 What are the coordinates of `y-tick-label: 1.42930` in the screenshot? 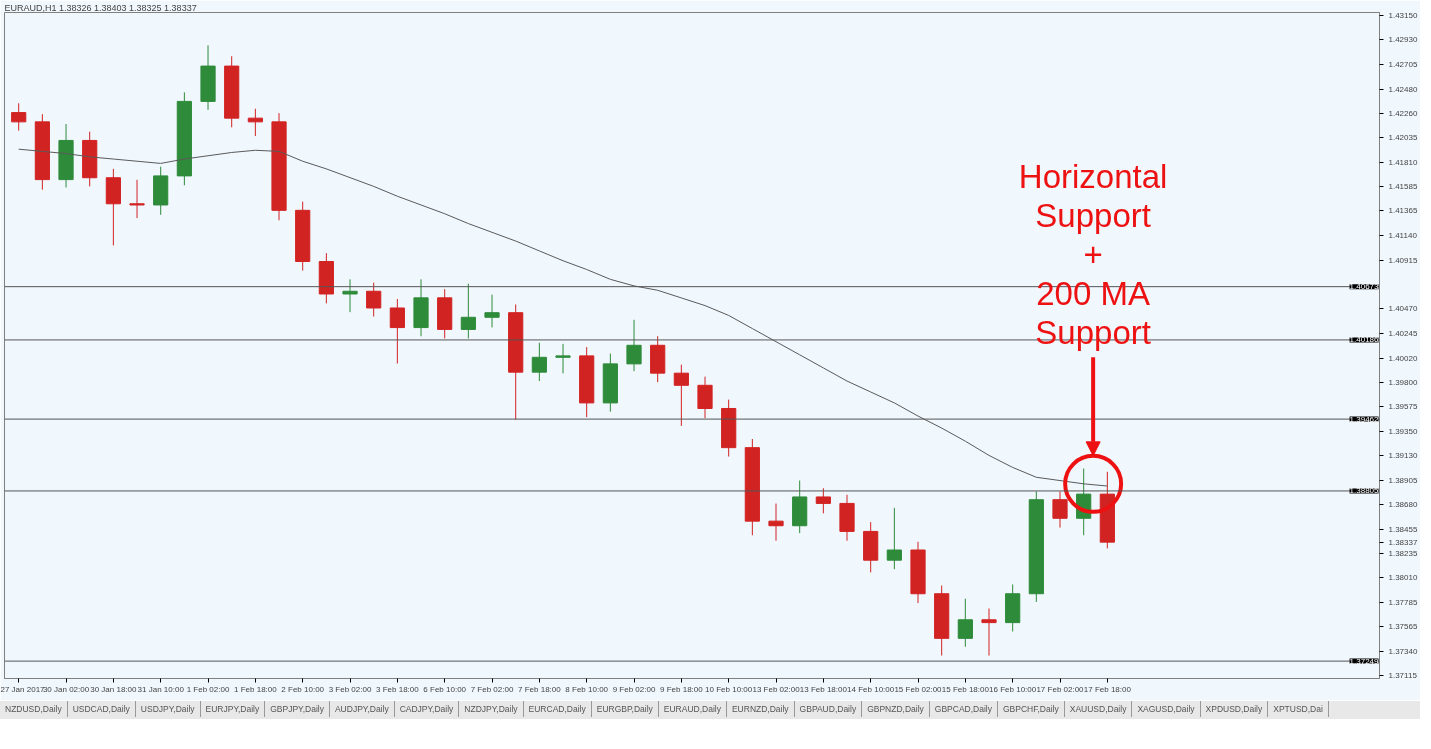 It's located at (1403, 40).